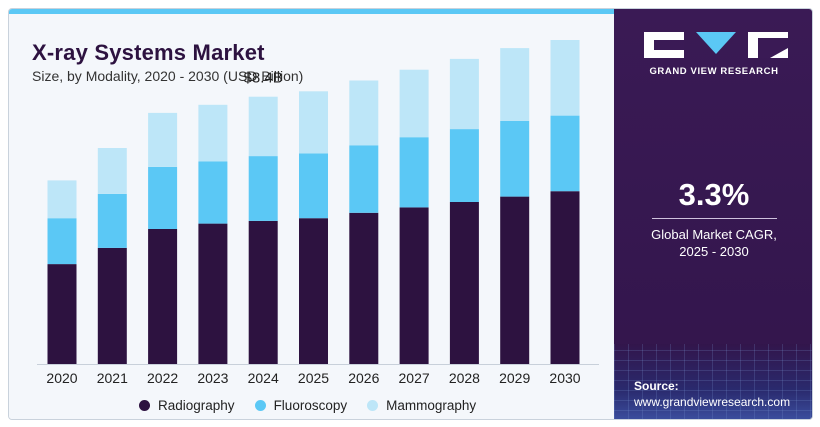 The image size is (820, 427). Describe the element at coordinates (62, 314) in the screenshot. I see `bar-radiography-2020` at that location.